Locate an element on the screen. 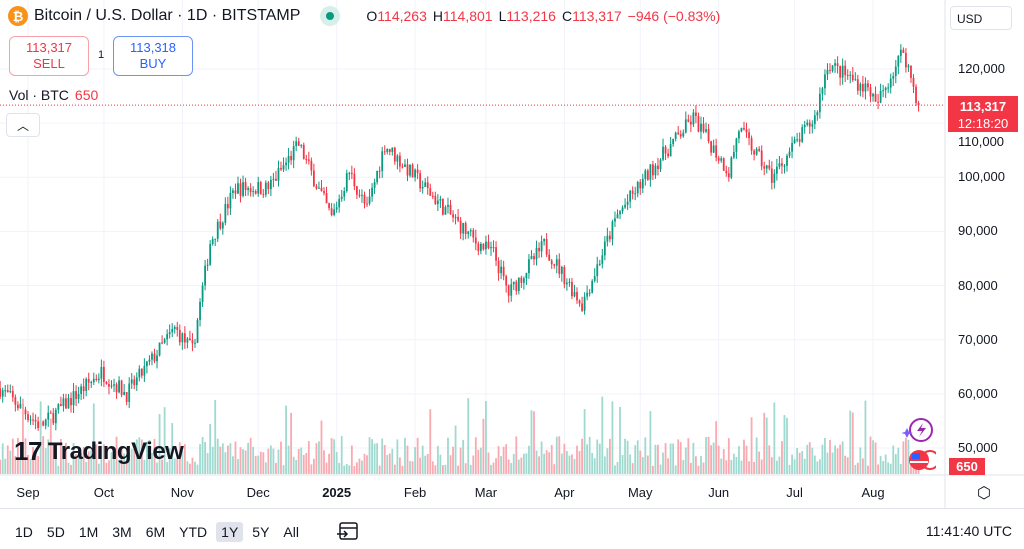  x-tick-label: Sep is located at coordinates (28, 492).